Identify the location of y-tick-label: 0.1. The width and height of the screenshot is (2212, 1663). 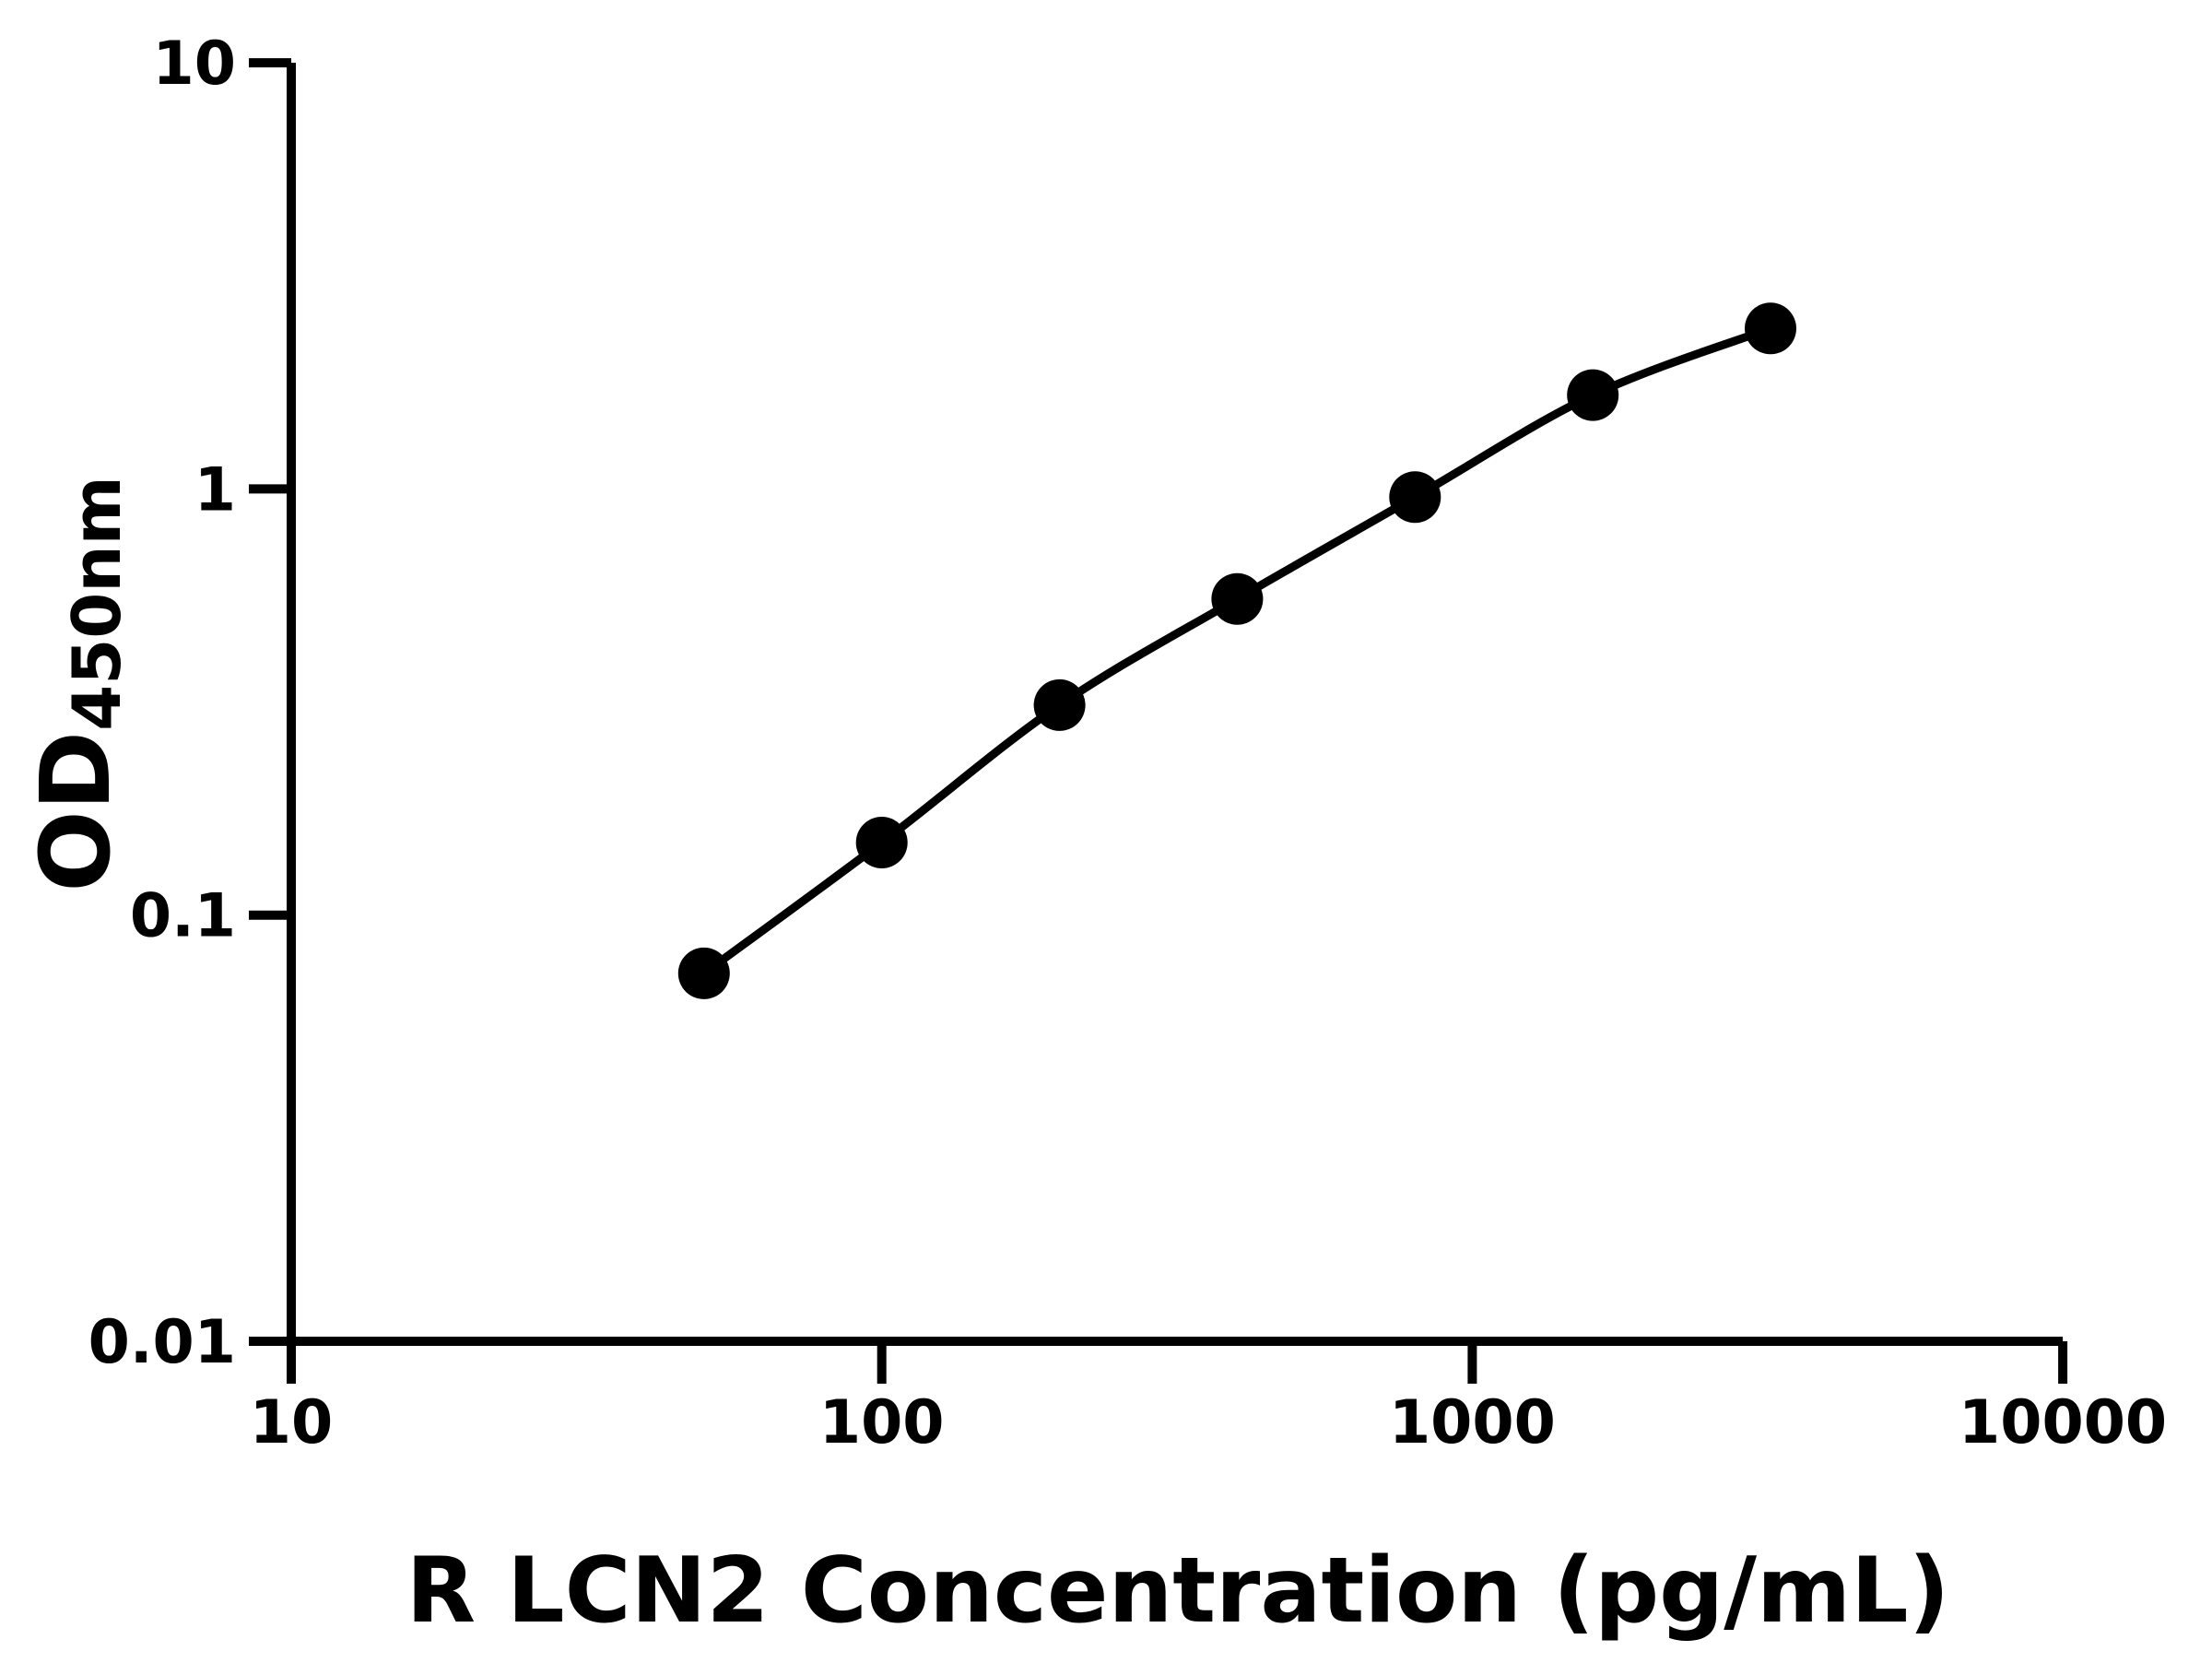
(183, 916).